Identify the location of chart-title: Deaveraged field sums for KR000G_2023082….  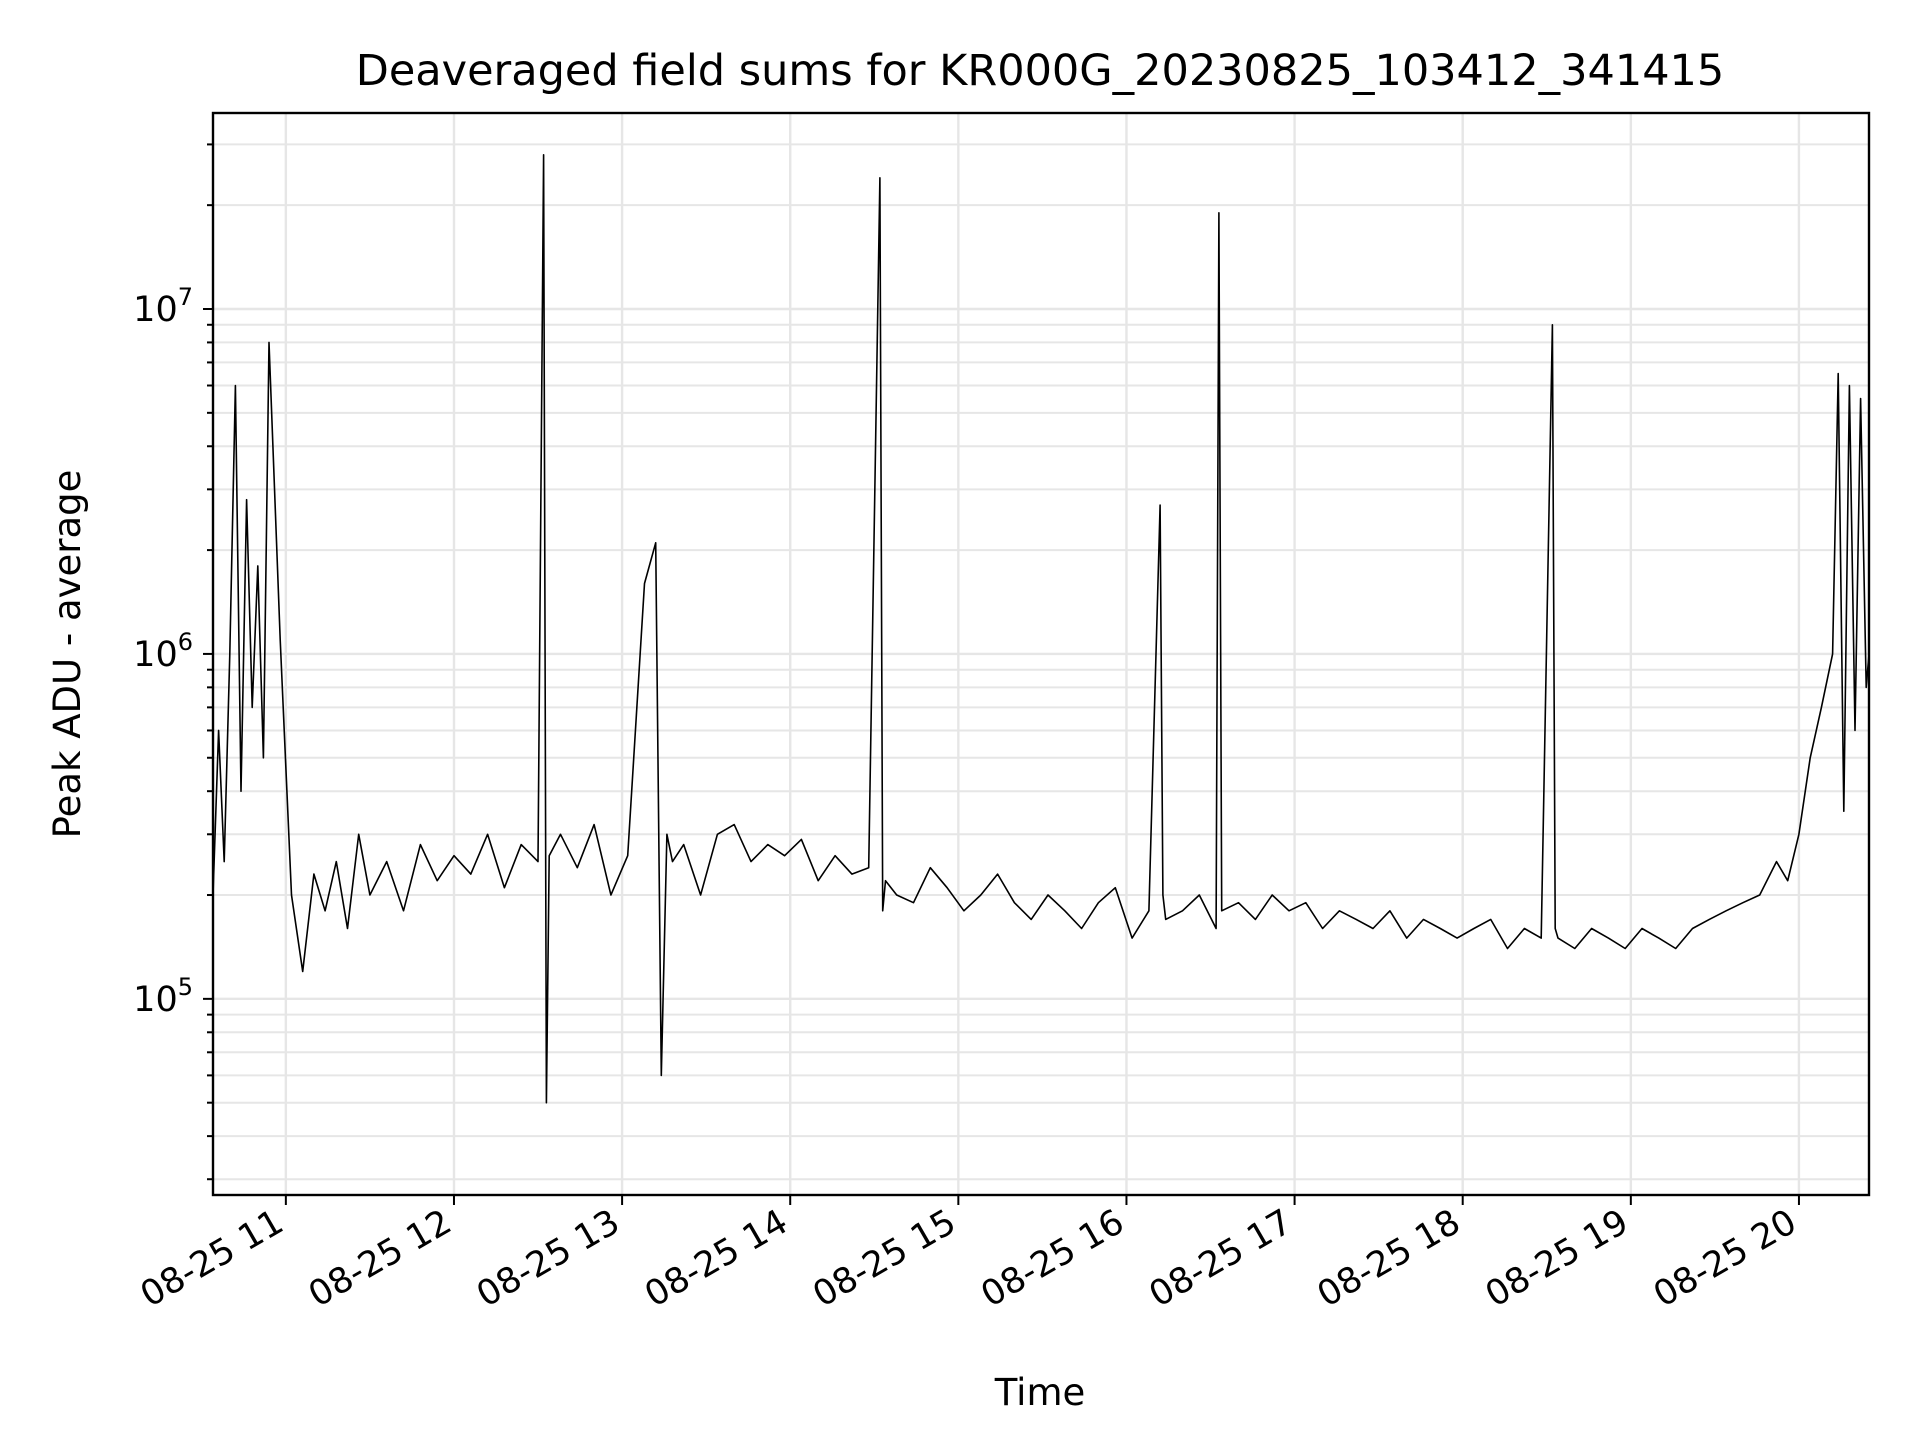
(1040, 71).